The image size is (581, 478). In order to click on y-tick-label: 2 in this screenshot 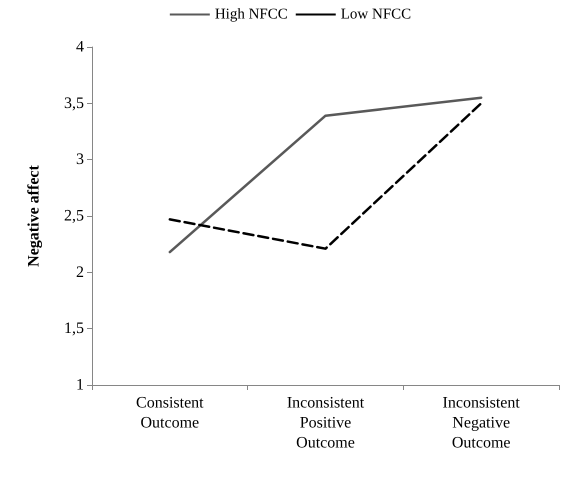, I will do `click(80, 272)`.